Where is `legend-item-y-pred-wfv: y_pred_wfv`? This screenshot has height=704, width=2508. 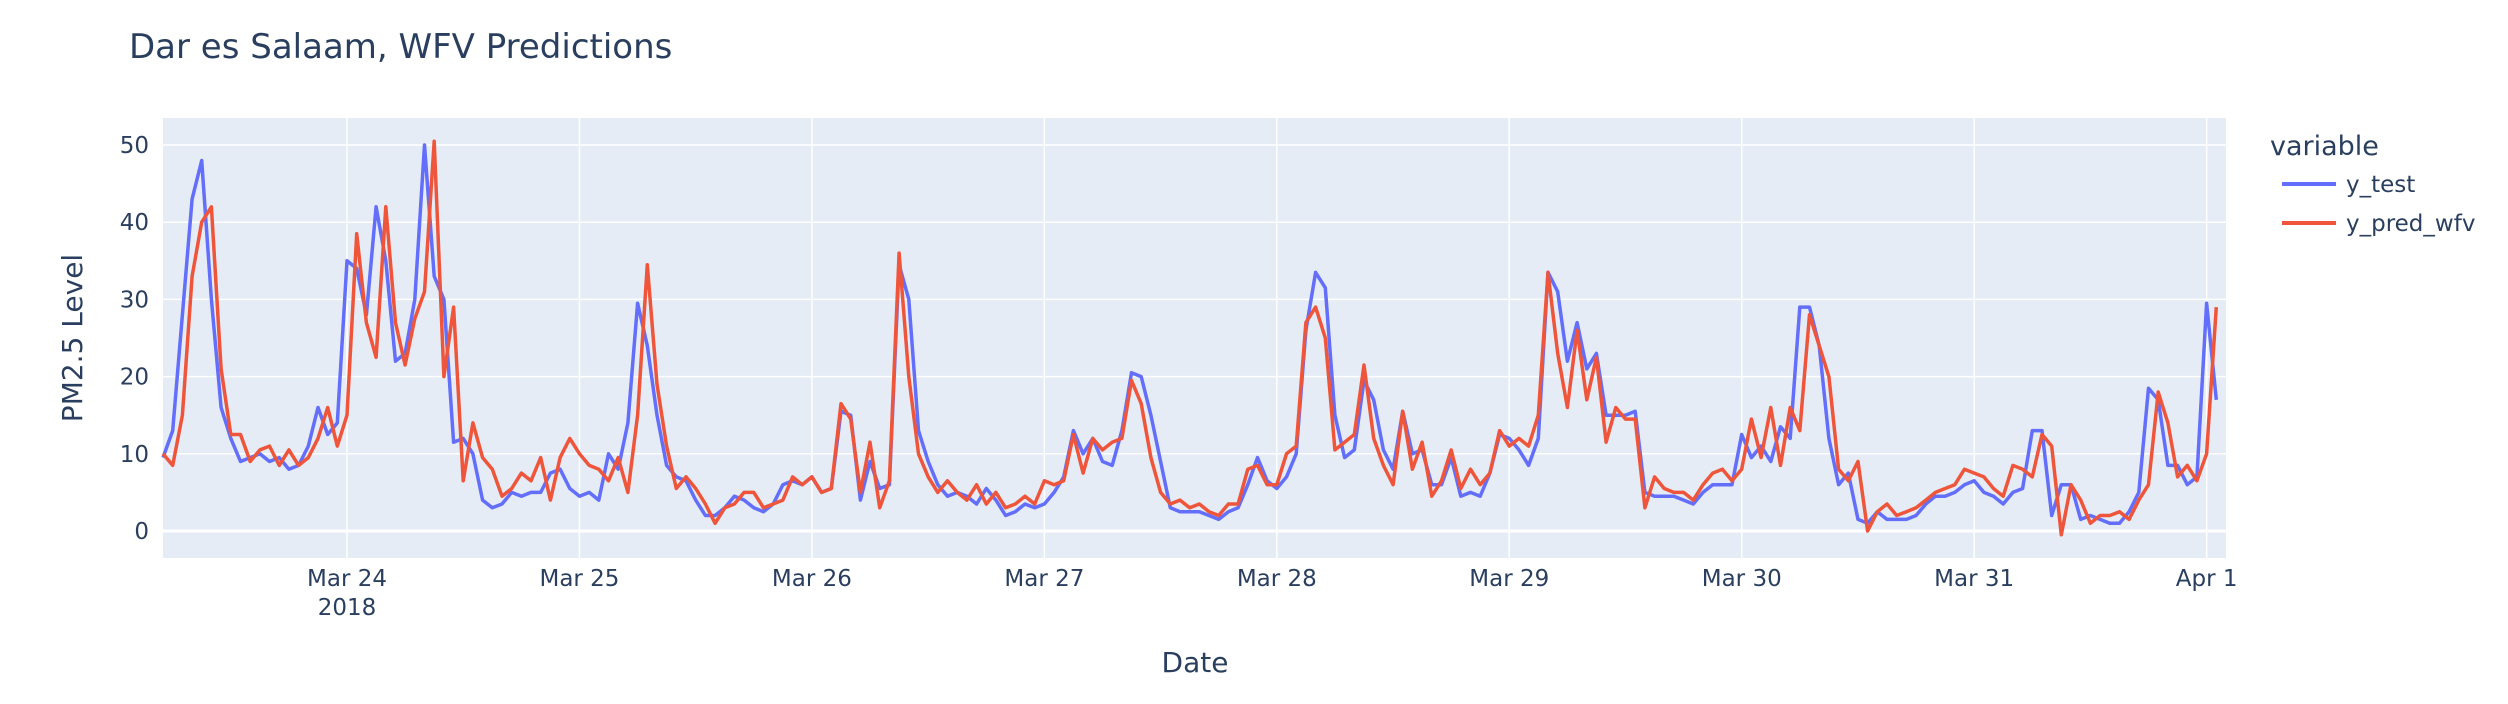 legend-item-y-pred-wfv: y_pred_wfv is located at coordinates (2378, 224).